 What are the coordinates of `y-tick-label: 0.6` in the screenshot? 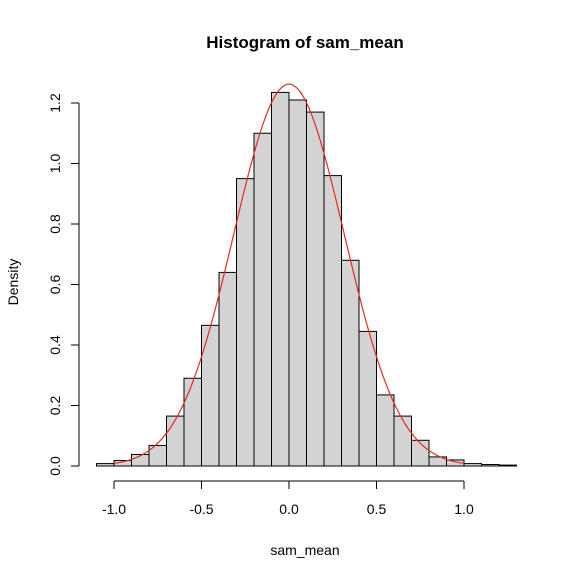 It's located at (55, 285).